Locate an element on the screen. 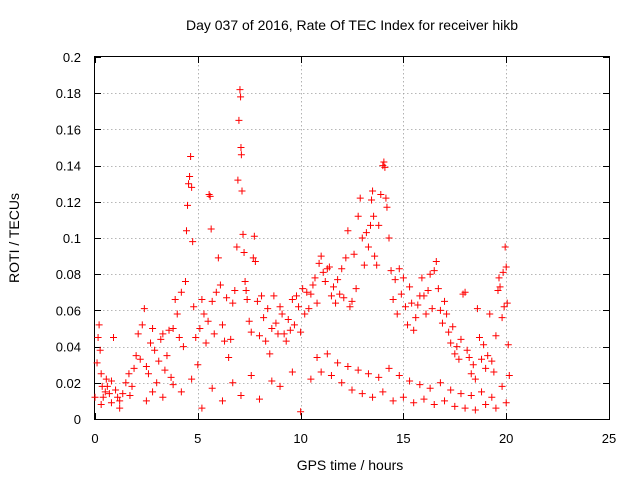 This screenshot has width=640, height=480. y-tick-label: 0.16 is located at coordinates (68, 129).